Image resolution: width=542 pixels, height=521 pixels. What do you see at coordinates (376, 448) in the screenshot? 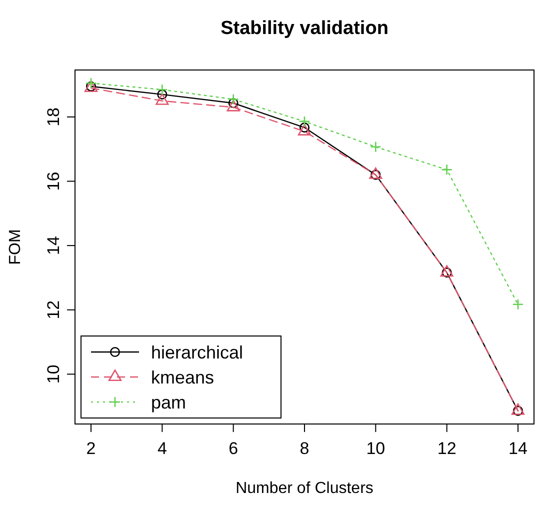
I see `x-tick-label: 10` at bounding box center [376, 448].